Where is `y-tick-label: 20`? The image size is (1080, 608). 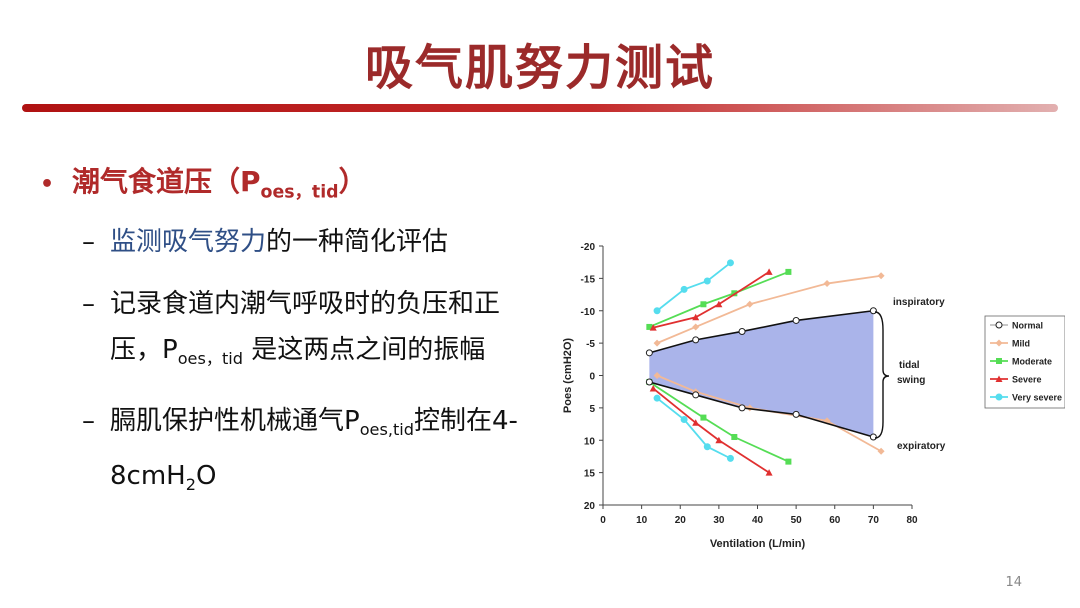
y-tick-label: 20 is located at coordinates (590, 506).